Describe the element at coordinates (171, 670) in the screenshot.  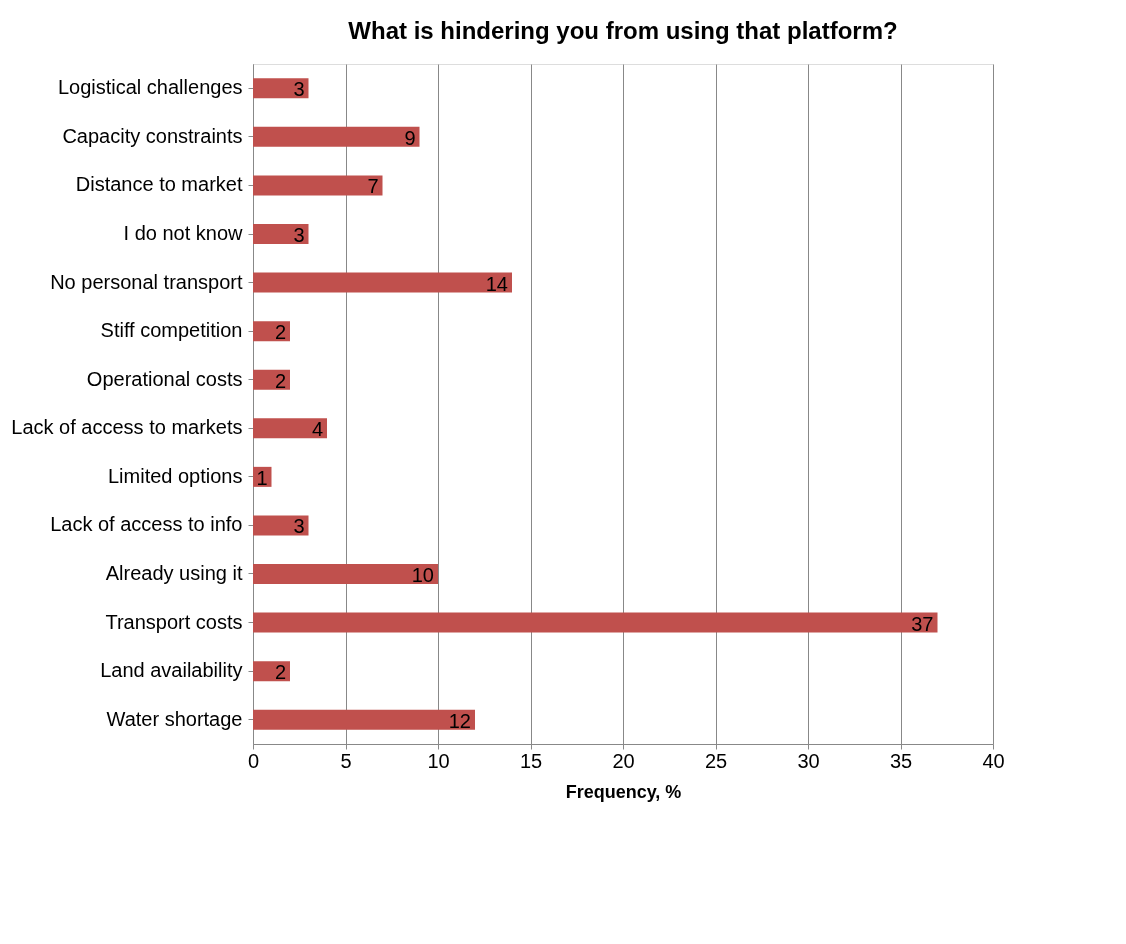
I see `y-tick-label: Land availability` at that location.